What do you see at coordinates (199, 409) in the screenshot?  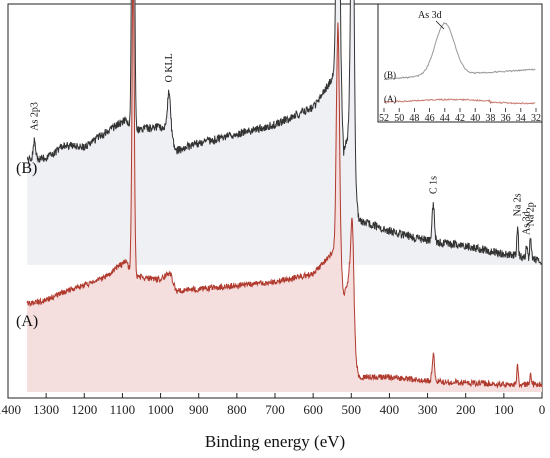 I see `x-tick-label: 900` at bounding box center [199, 409].